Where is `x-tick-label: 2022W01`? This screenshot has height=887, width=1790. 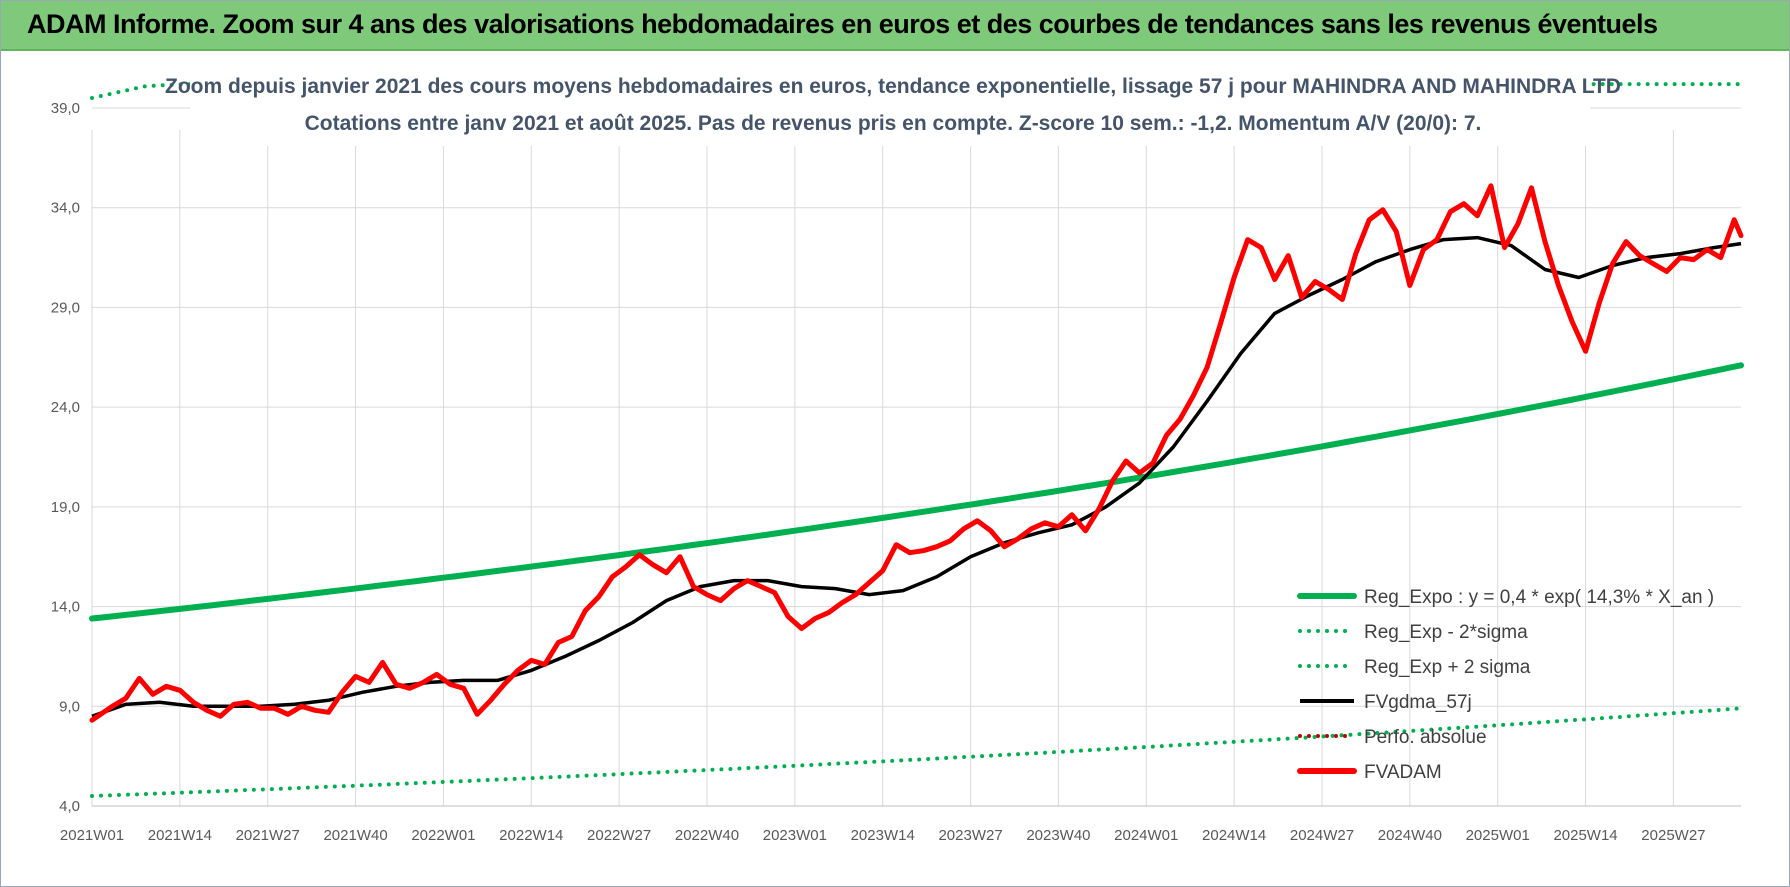 x-tick-label: 2022W01 is located at coordinates (443, 835).